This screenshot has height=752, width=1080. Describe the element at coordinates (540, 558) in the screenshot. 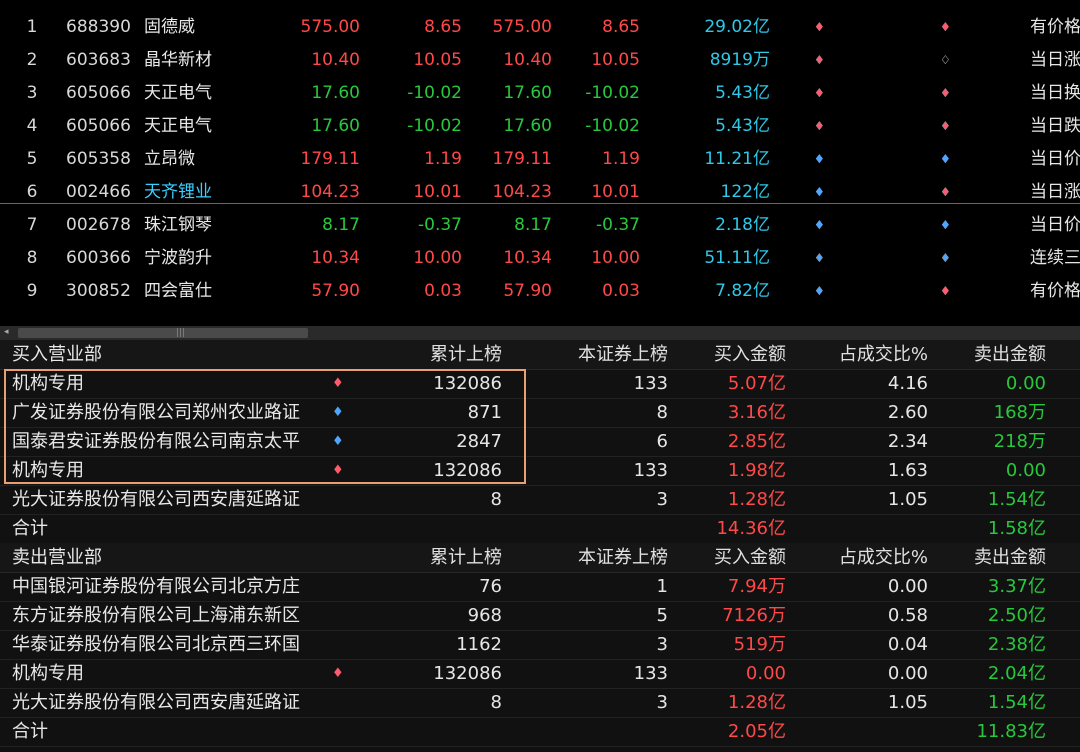

I see `section-header: 卖出营业部 累计上榜 本证券上榜 买入金额 占成交比% 卖出金额` at that location.